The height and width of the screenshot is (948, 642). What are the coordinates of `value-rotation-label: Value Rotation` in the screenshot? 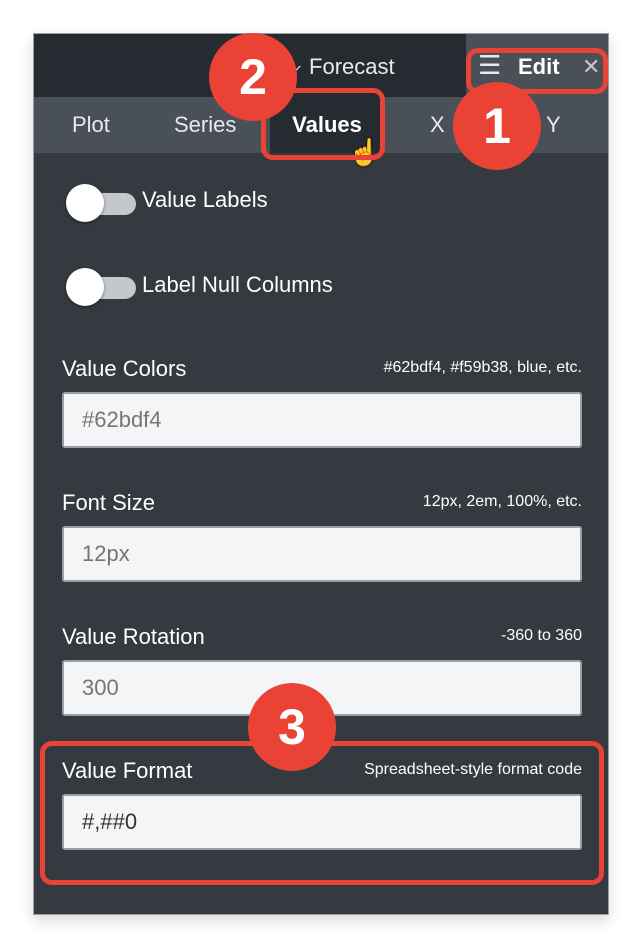 It's located at (133, 636).